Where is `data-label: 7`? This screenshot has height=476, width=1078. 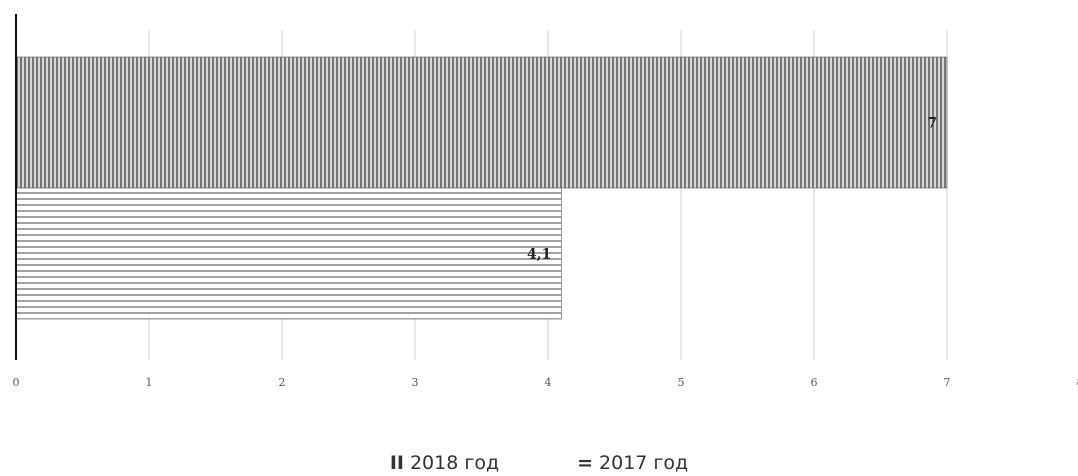 data-label: 7 is located at coordinates (932, 124).